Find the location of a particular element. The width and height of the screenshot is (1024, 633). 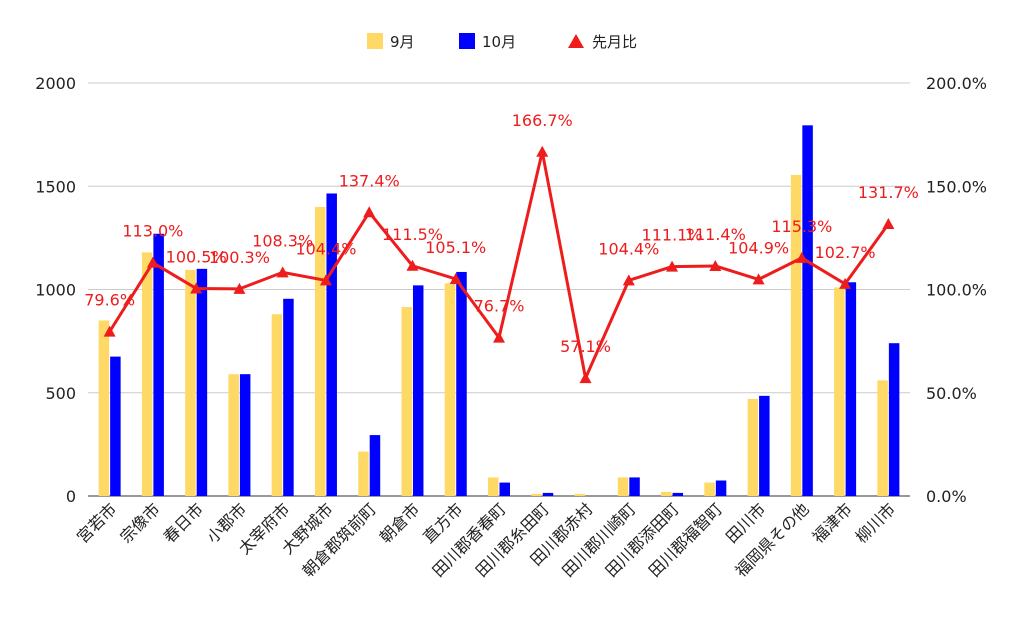

category-label: 朝倉市 is located at coordinates (399, 522).